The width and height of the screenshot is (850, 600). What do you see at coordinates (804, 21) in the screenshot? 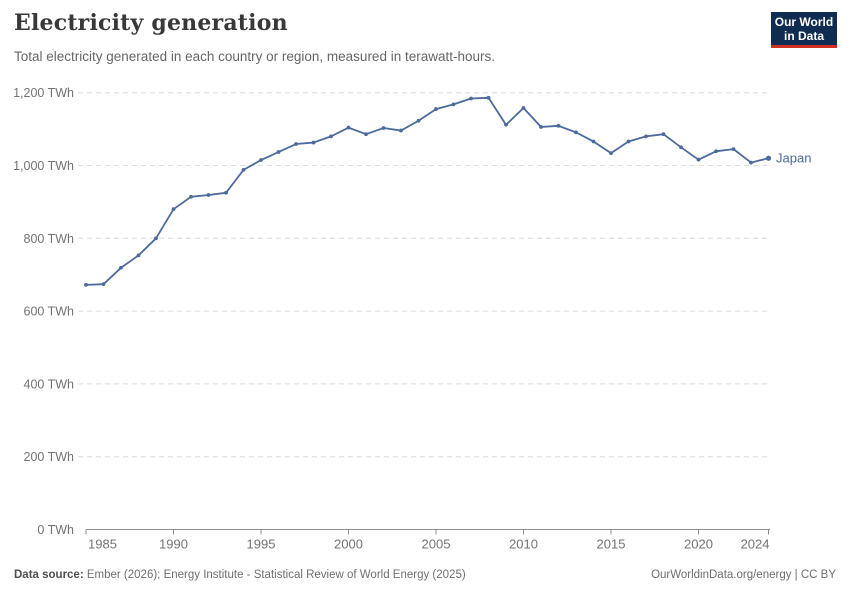
I see `owid-logo-line1: Our World` at bounding box center [804, 21].